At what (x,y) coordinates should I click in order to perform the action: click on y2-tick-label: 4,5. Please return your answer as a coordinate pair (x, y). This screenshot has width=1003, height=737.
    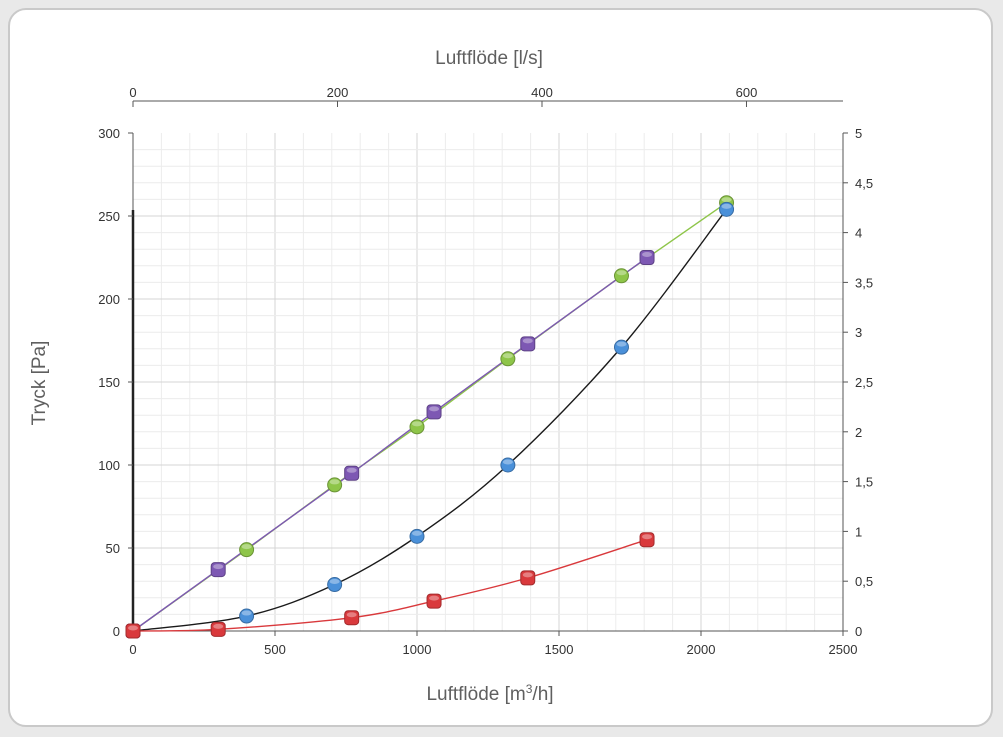
    Looking at the image, I should click on (864, 183).